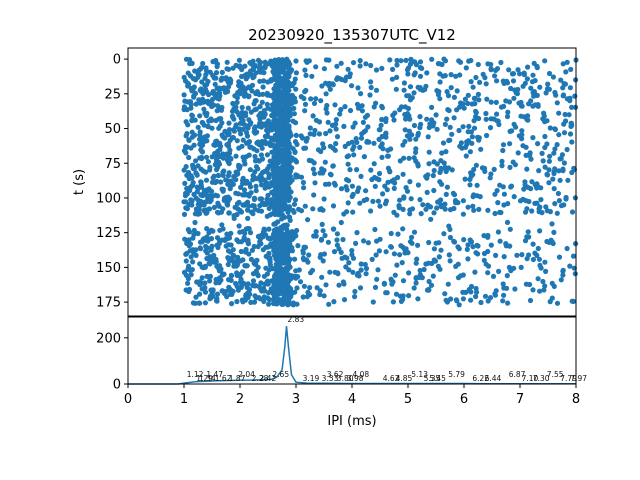 Image resolution: width=640 pixels, height=480 pixels. I want to click on annotation-label: 5.13, so click(419, 374).